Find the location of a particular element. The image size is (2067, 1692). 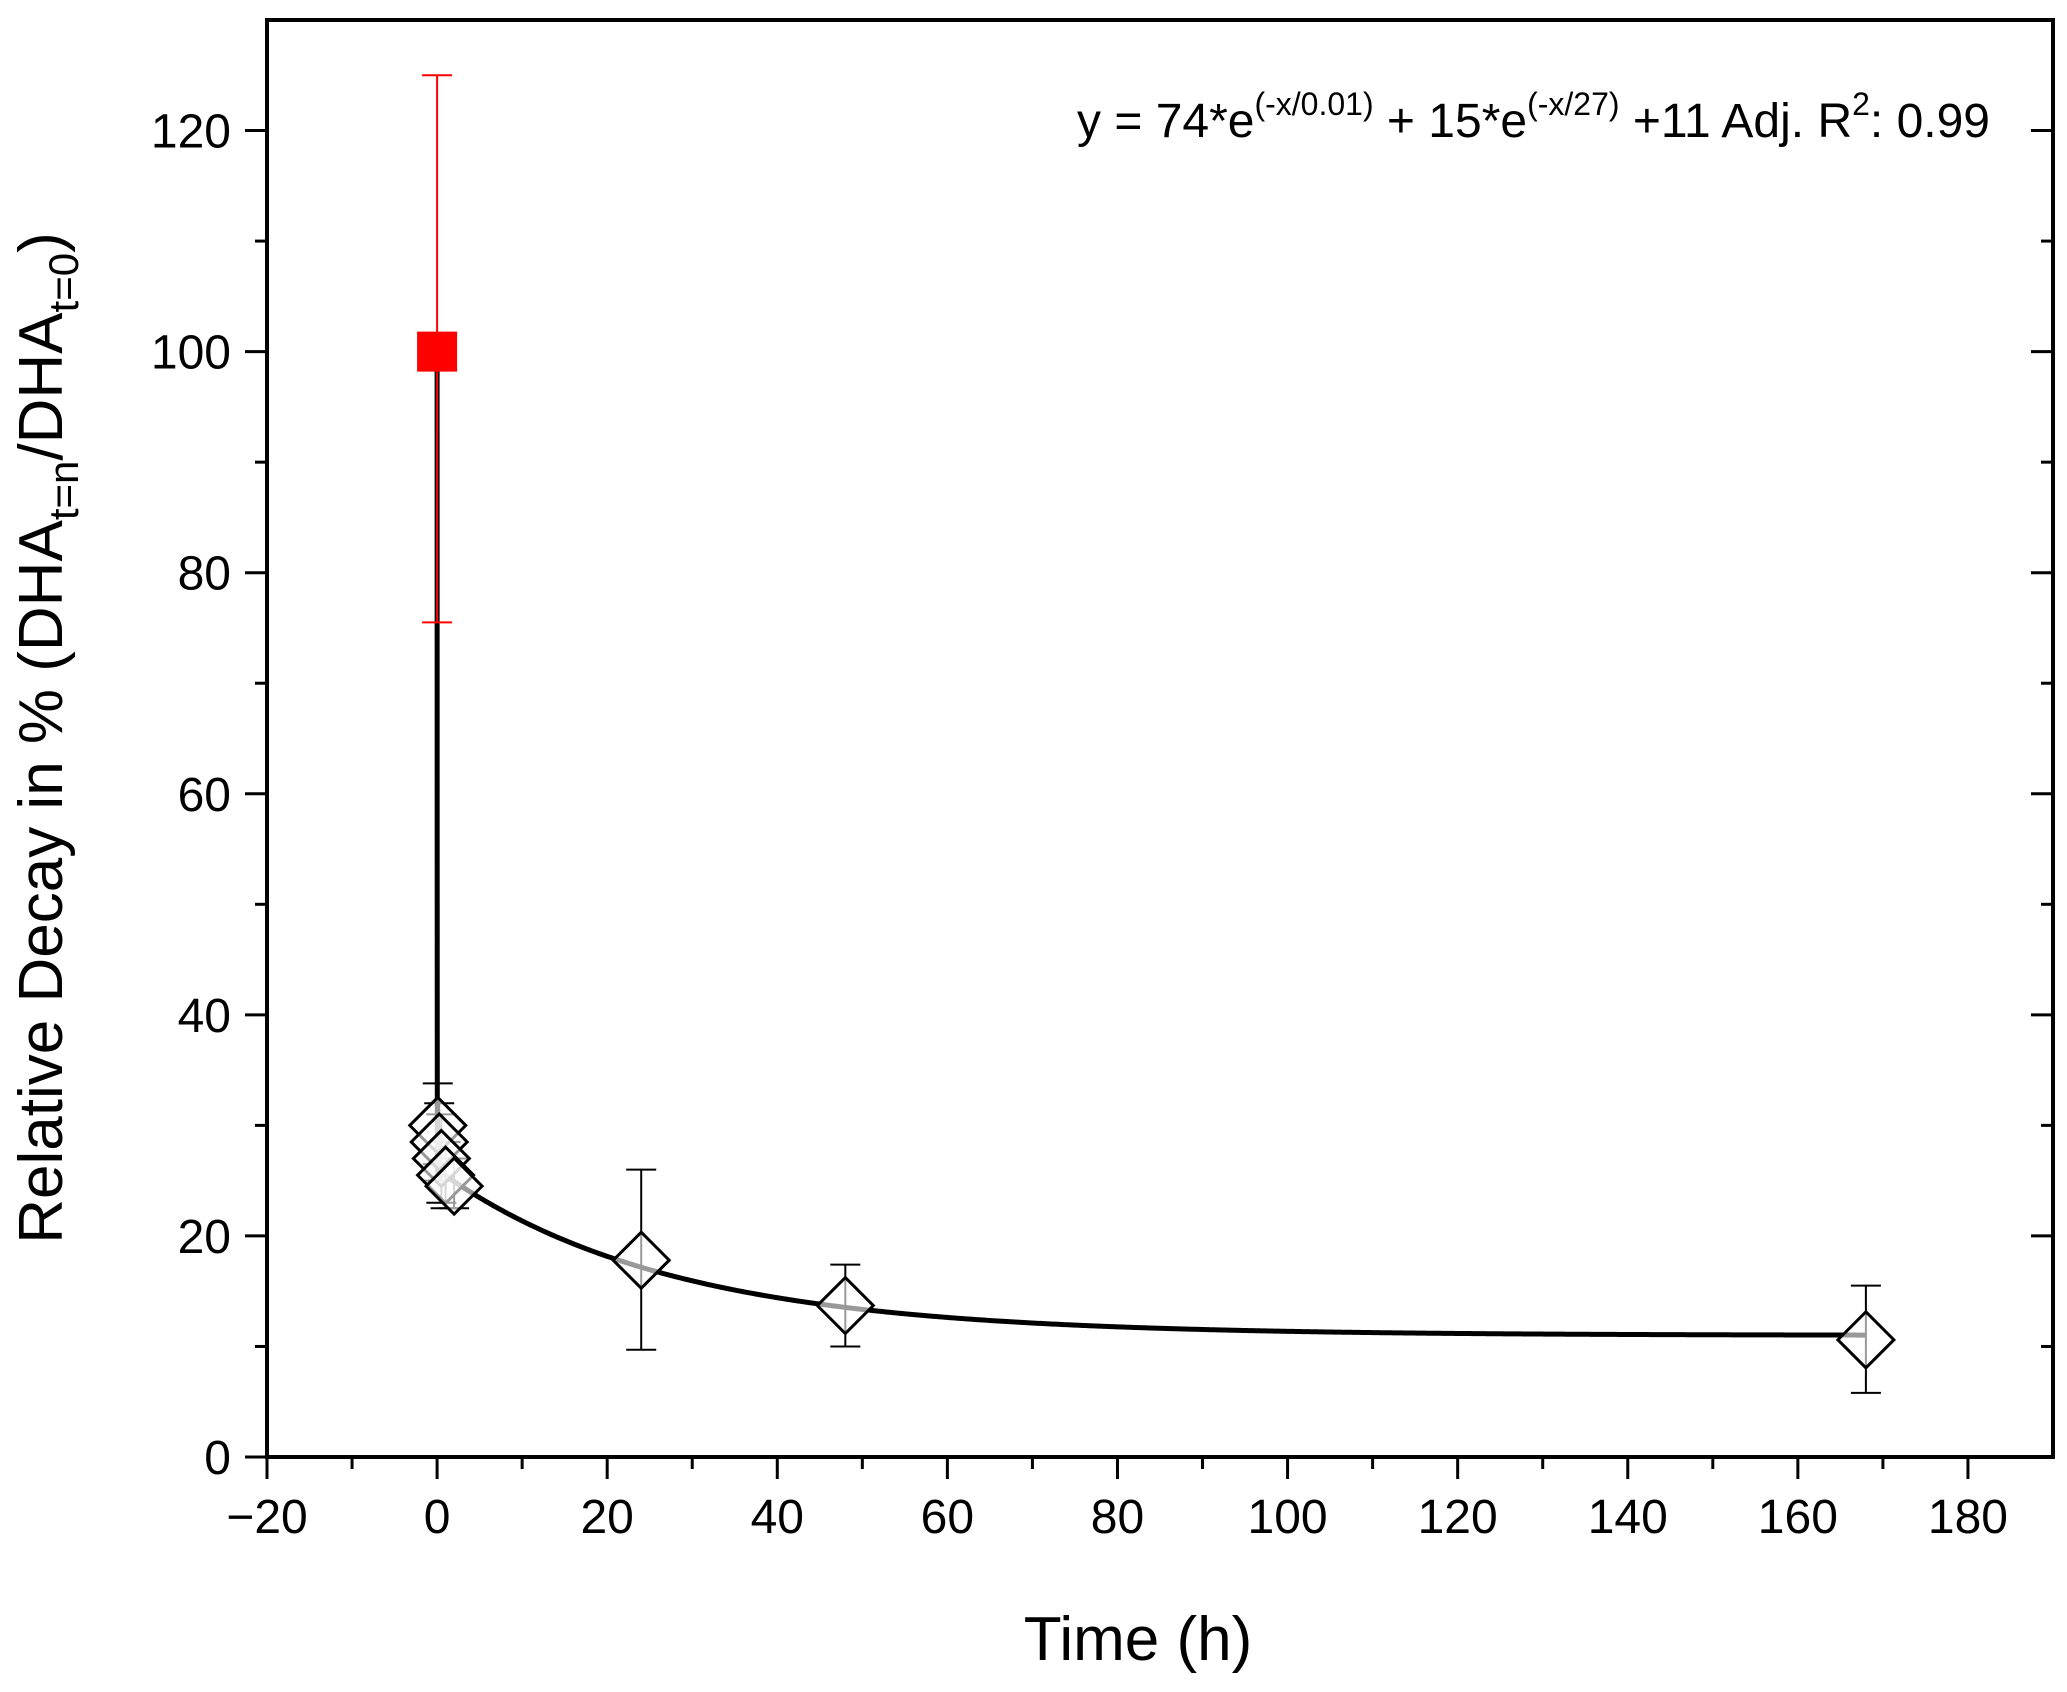

reference-square-point is located at coordinates (437, 351).